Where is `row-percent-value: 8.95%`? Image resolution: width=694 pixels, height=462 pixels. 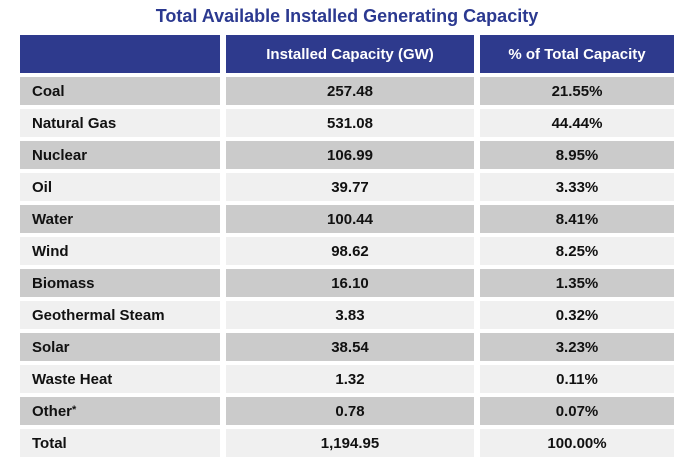 row-percent-value: 8.95% is located at coordinates (577, 155).